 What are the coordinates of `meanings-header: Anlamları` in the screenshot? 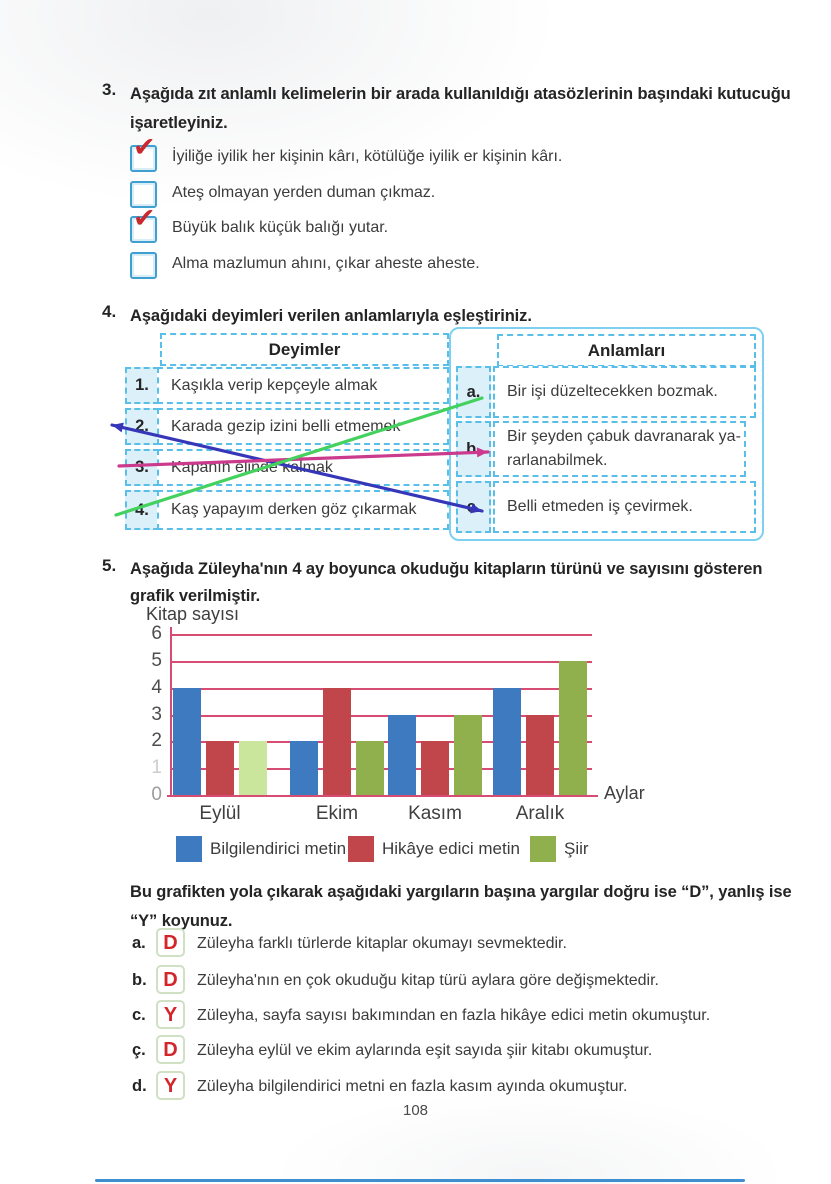 It's located at (626, 350).